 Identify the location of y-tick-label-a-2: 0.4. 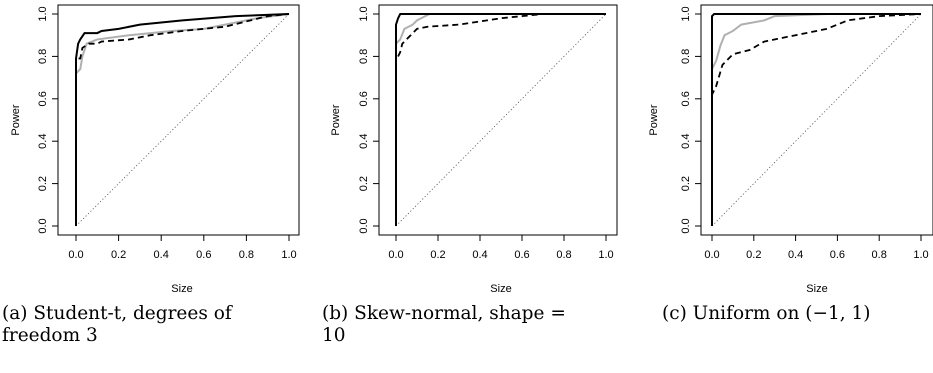
(43, 141).